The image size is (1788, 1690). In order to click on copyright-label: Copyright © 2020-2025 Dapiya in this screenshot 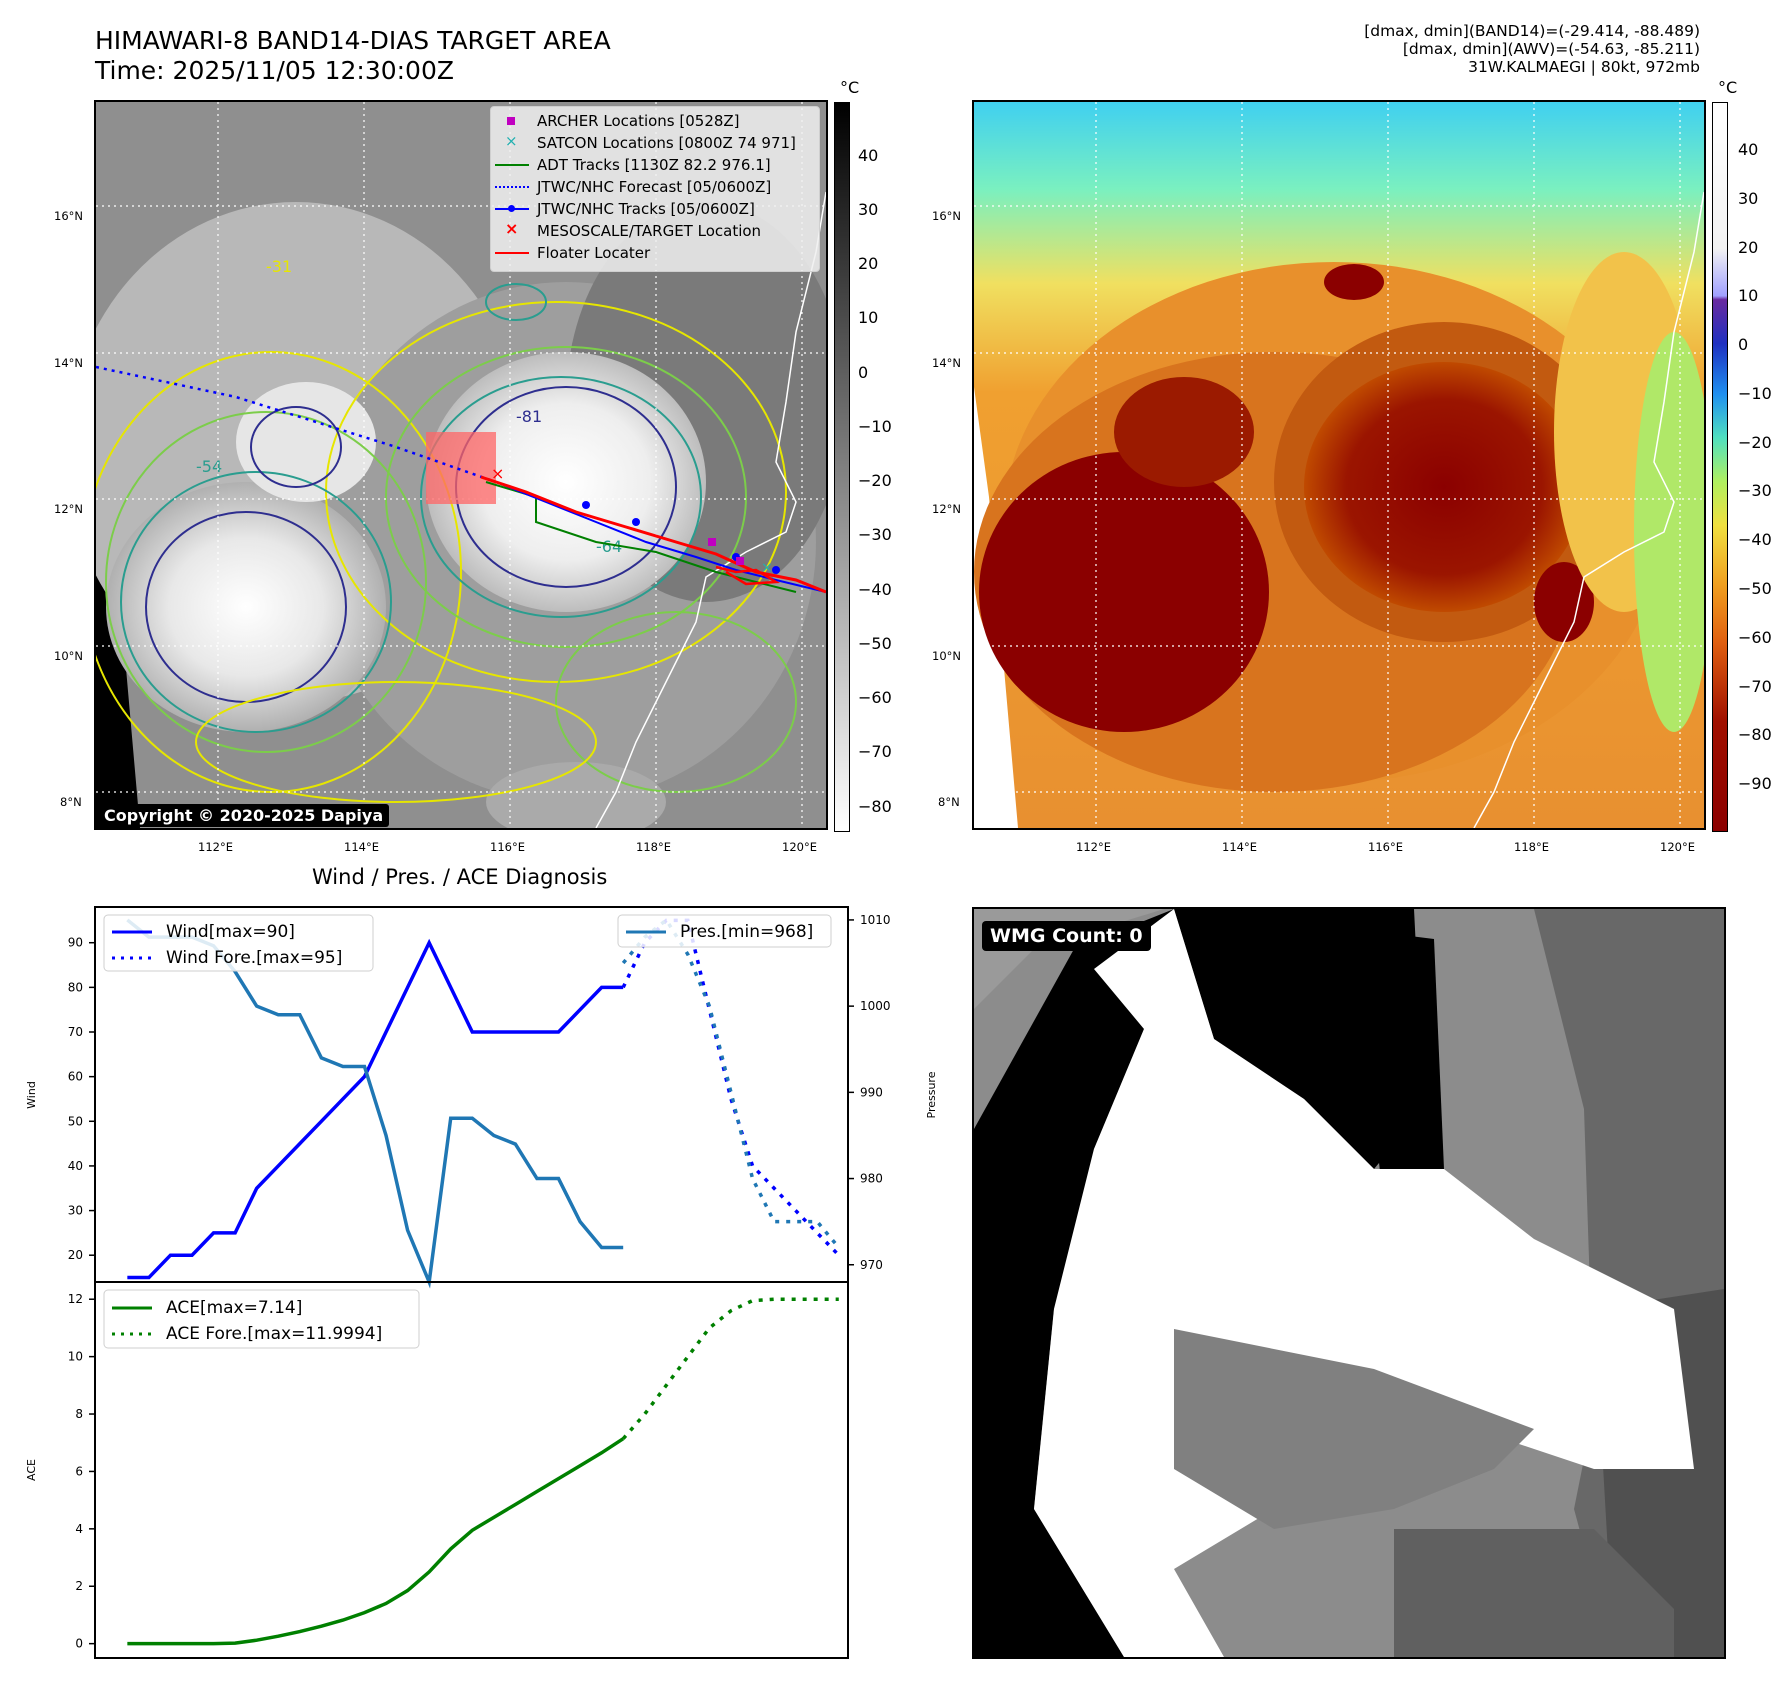, I will do `click(244, 815)`.